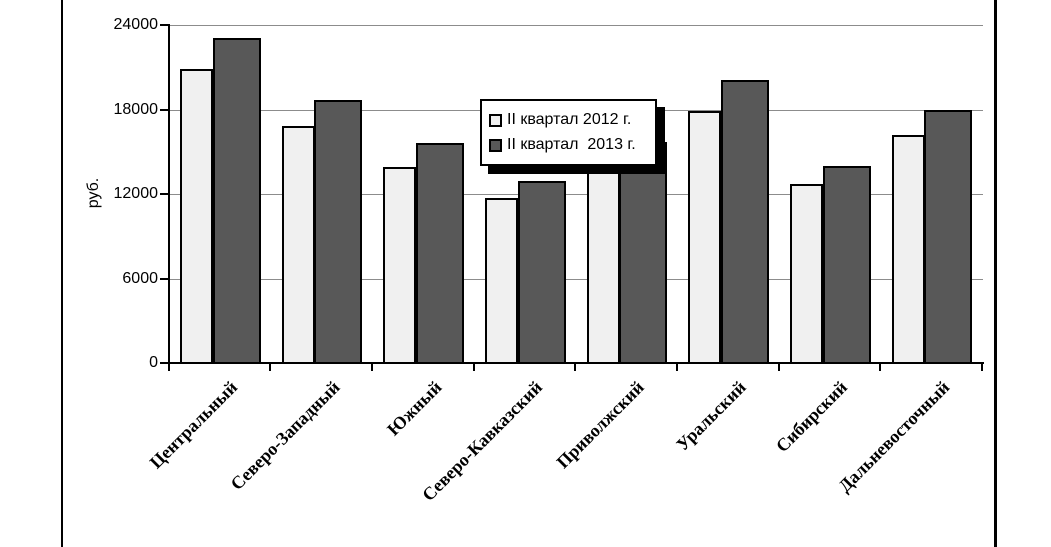 Image resolution: width=1051 pixels, height=547 pixels. What do you see at coordinates (501, 281) in the screenshot?
I see `bar-Северо-Кавказский-2012` at bounding box center [501, 281].